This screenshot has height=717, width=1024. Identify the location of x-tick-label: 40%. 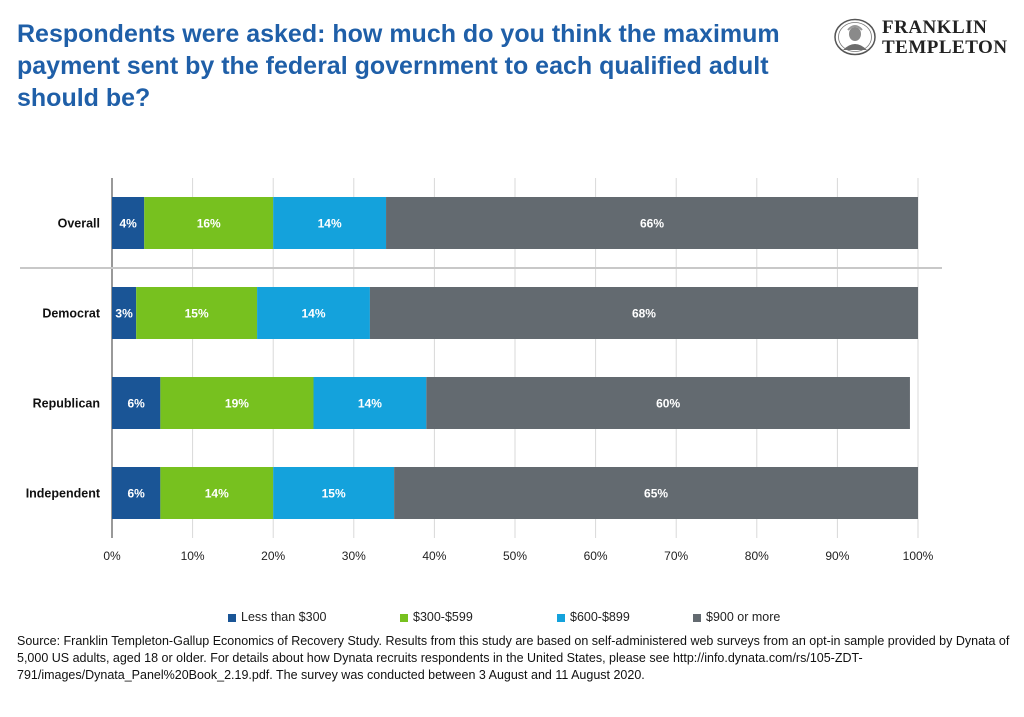
(434, 556).